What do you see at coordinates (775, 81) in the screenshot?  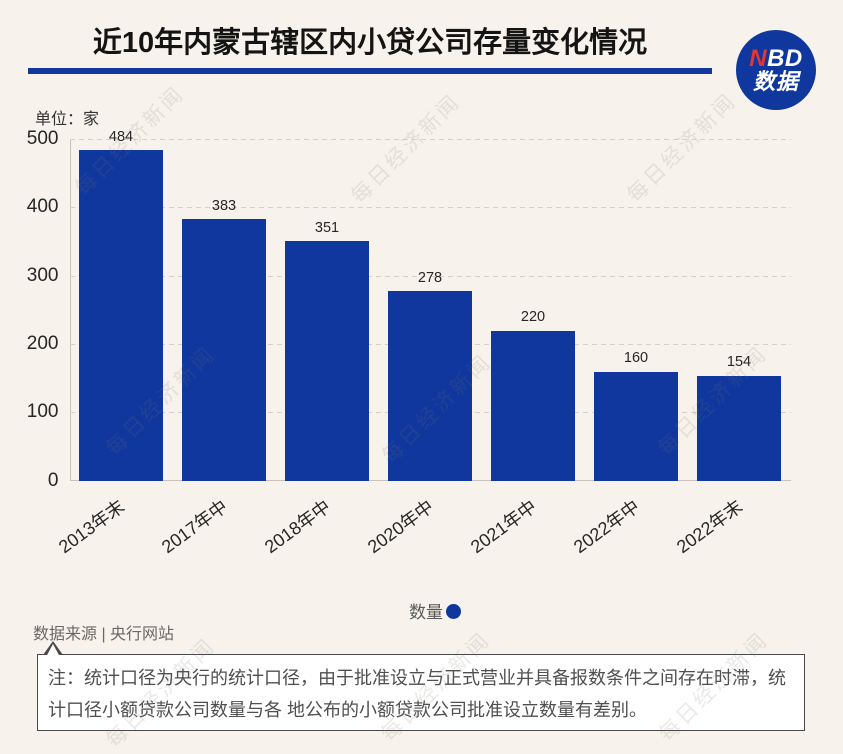 I see `nbd-logo-subtext: 数据` at bounding box center [775, 81].